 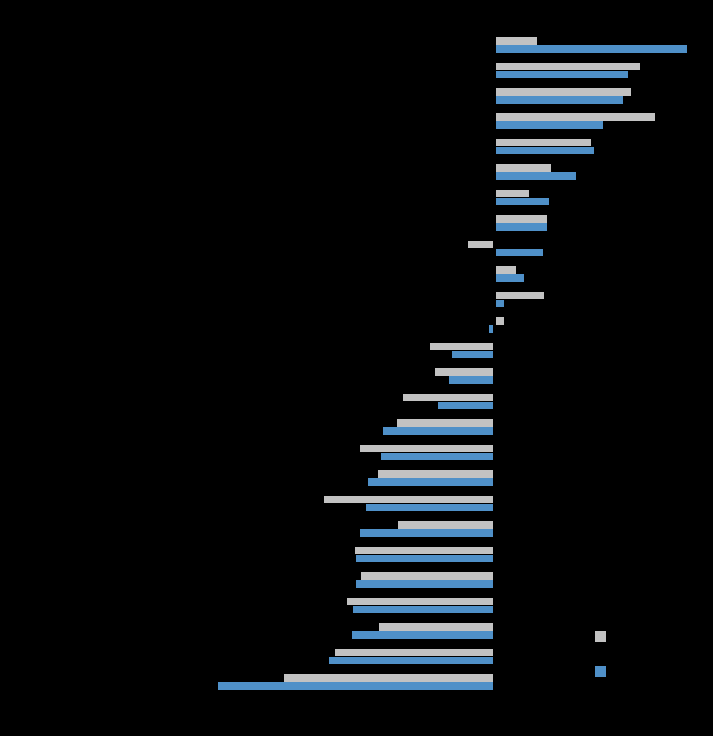 What do you see at coordinates (600, 671) in the screenshot?
I see `legend-swatch-blue` at bounding box center [600, 671].